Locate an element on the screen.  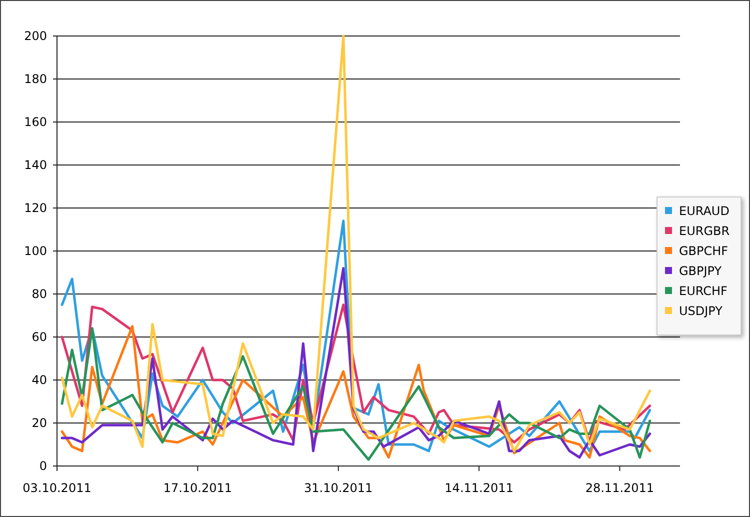
x-tick-label: 03.10.2011 is located at coordinates (57, 488).